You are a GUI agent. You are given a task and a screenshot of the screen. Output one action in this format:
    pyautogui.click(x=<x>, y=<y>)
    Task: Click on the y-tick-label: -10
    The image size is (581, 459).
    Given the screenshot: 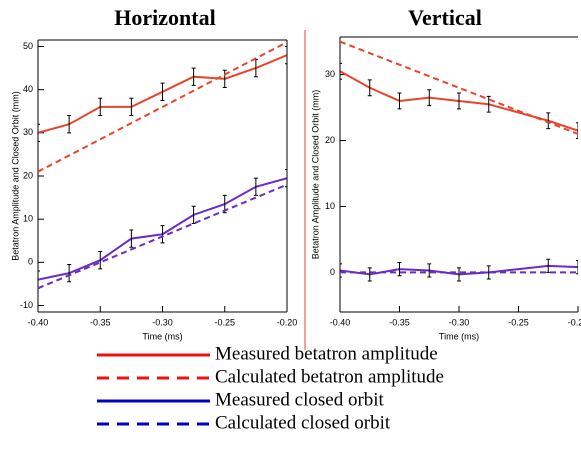 What is the action you would take?
    pyautogui.click(x=26, y=305)
    